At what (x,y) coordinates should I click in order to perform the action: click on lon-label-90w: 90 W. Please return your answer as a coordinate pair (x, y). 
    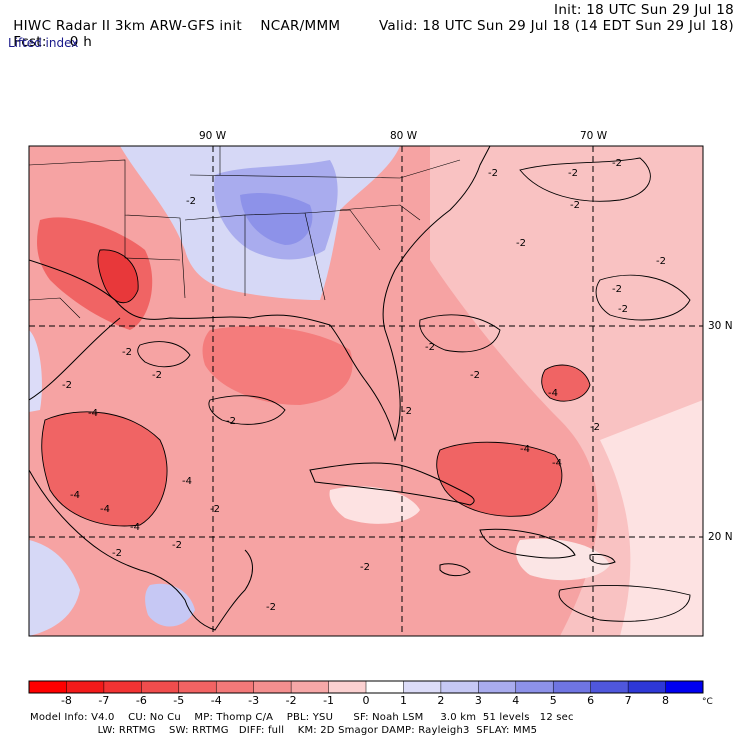
    Looking at the image, I should click on (213, 136).